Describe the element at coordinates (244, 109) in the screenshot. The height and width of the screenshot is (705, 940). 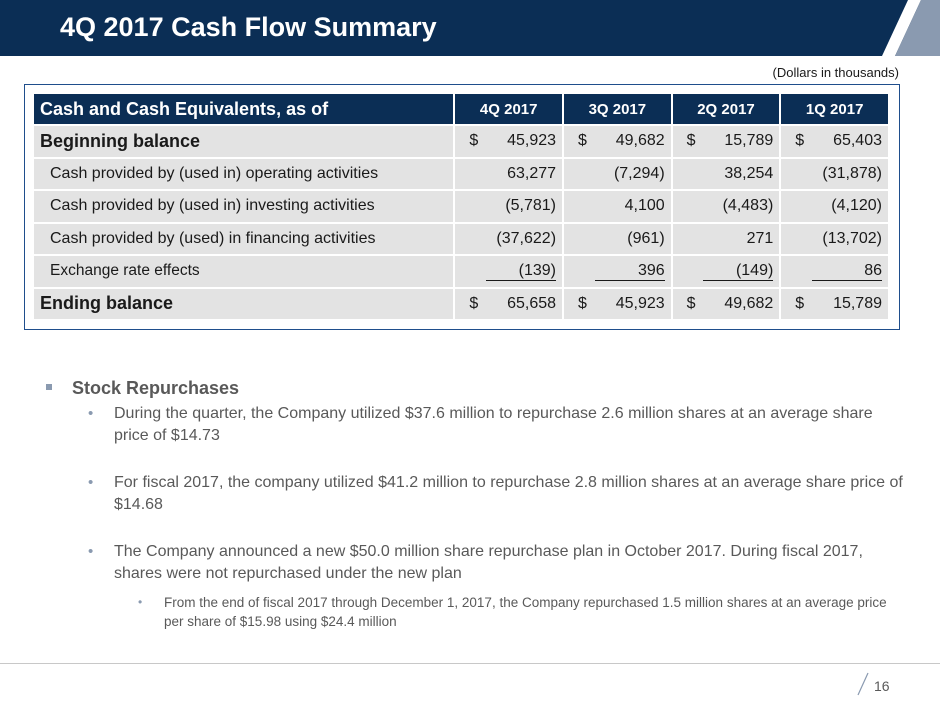
I see `header-label: Cash and Cash Equivalents, as of` at that location.